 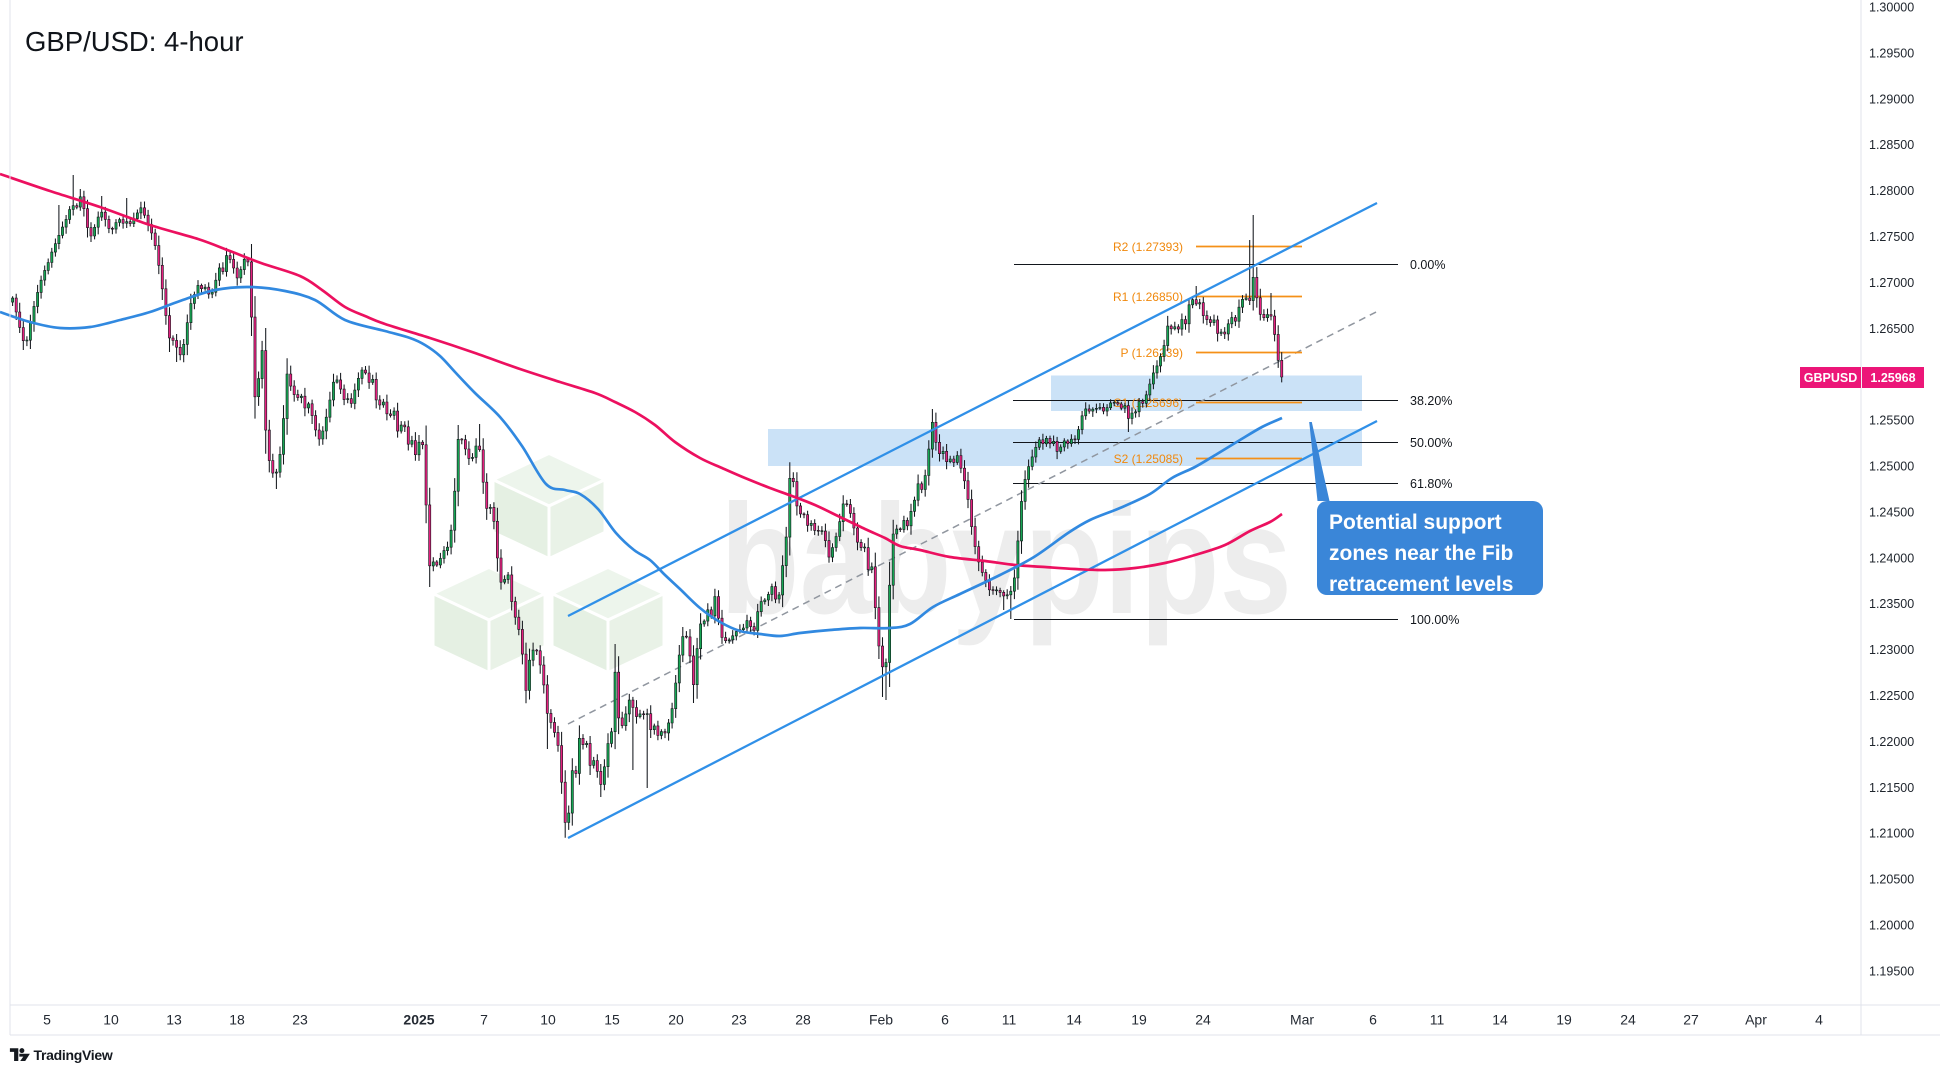 What do you see at coordinates (1819, 1020) in the screenshot?
I see `svg-text: 4` at bounding box center [1819, 1020].